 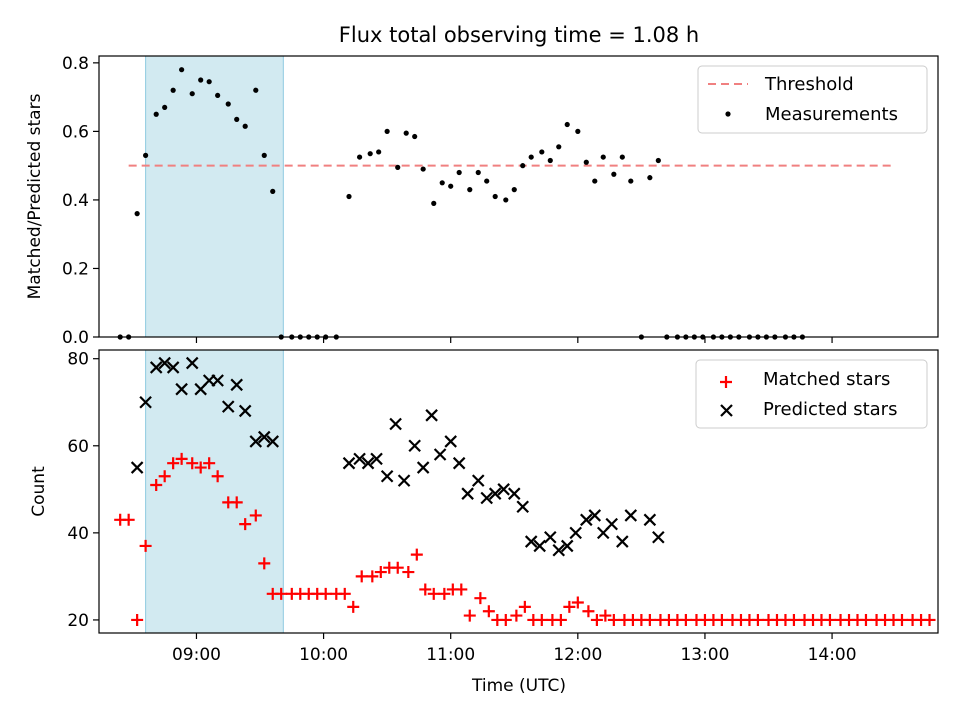 What do you see at coordinates (809, 84) in the screenshot?
I see `legend-threshold-label: Threshold` at bounding box center [809, 84].